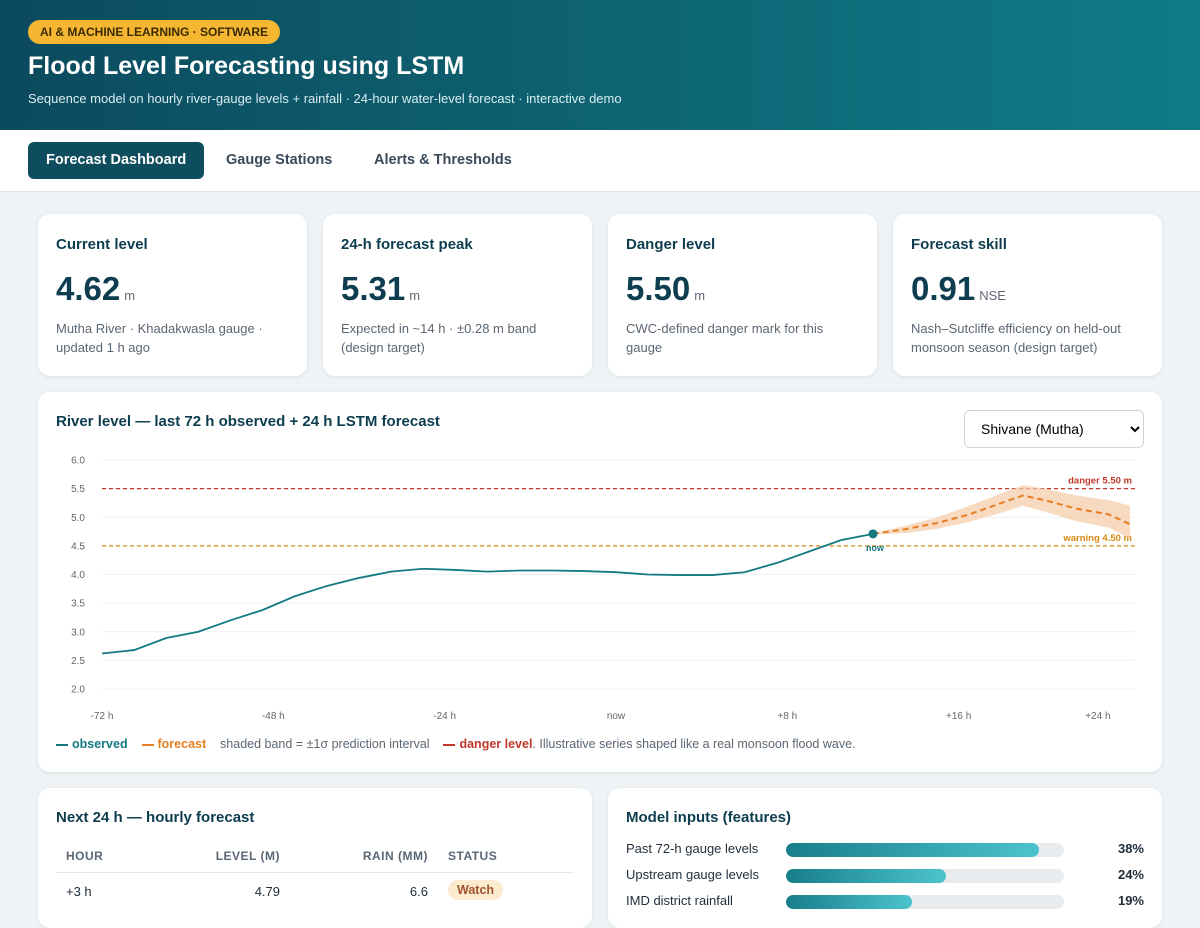 Image resolution: width=1200 pixels, height=928 pixels. Describe the element at coordinates (725, 338) in the screenshot. I see `stat-note: CWC-defined danger mark for this gauge` at that location.